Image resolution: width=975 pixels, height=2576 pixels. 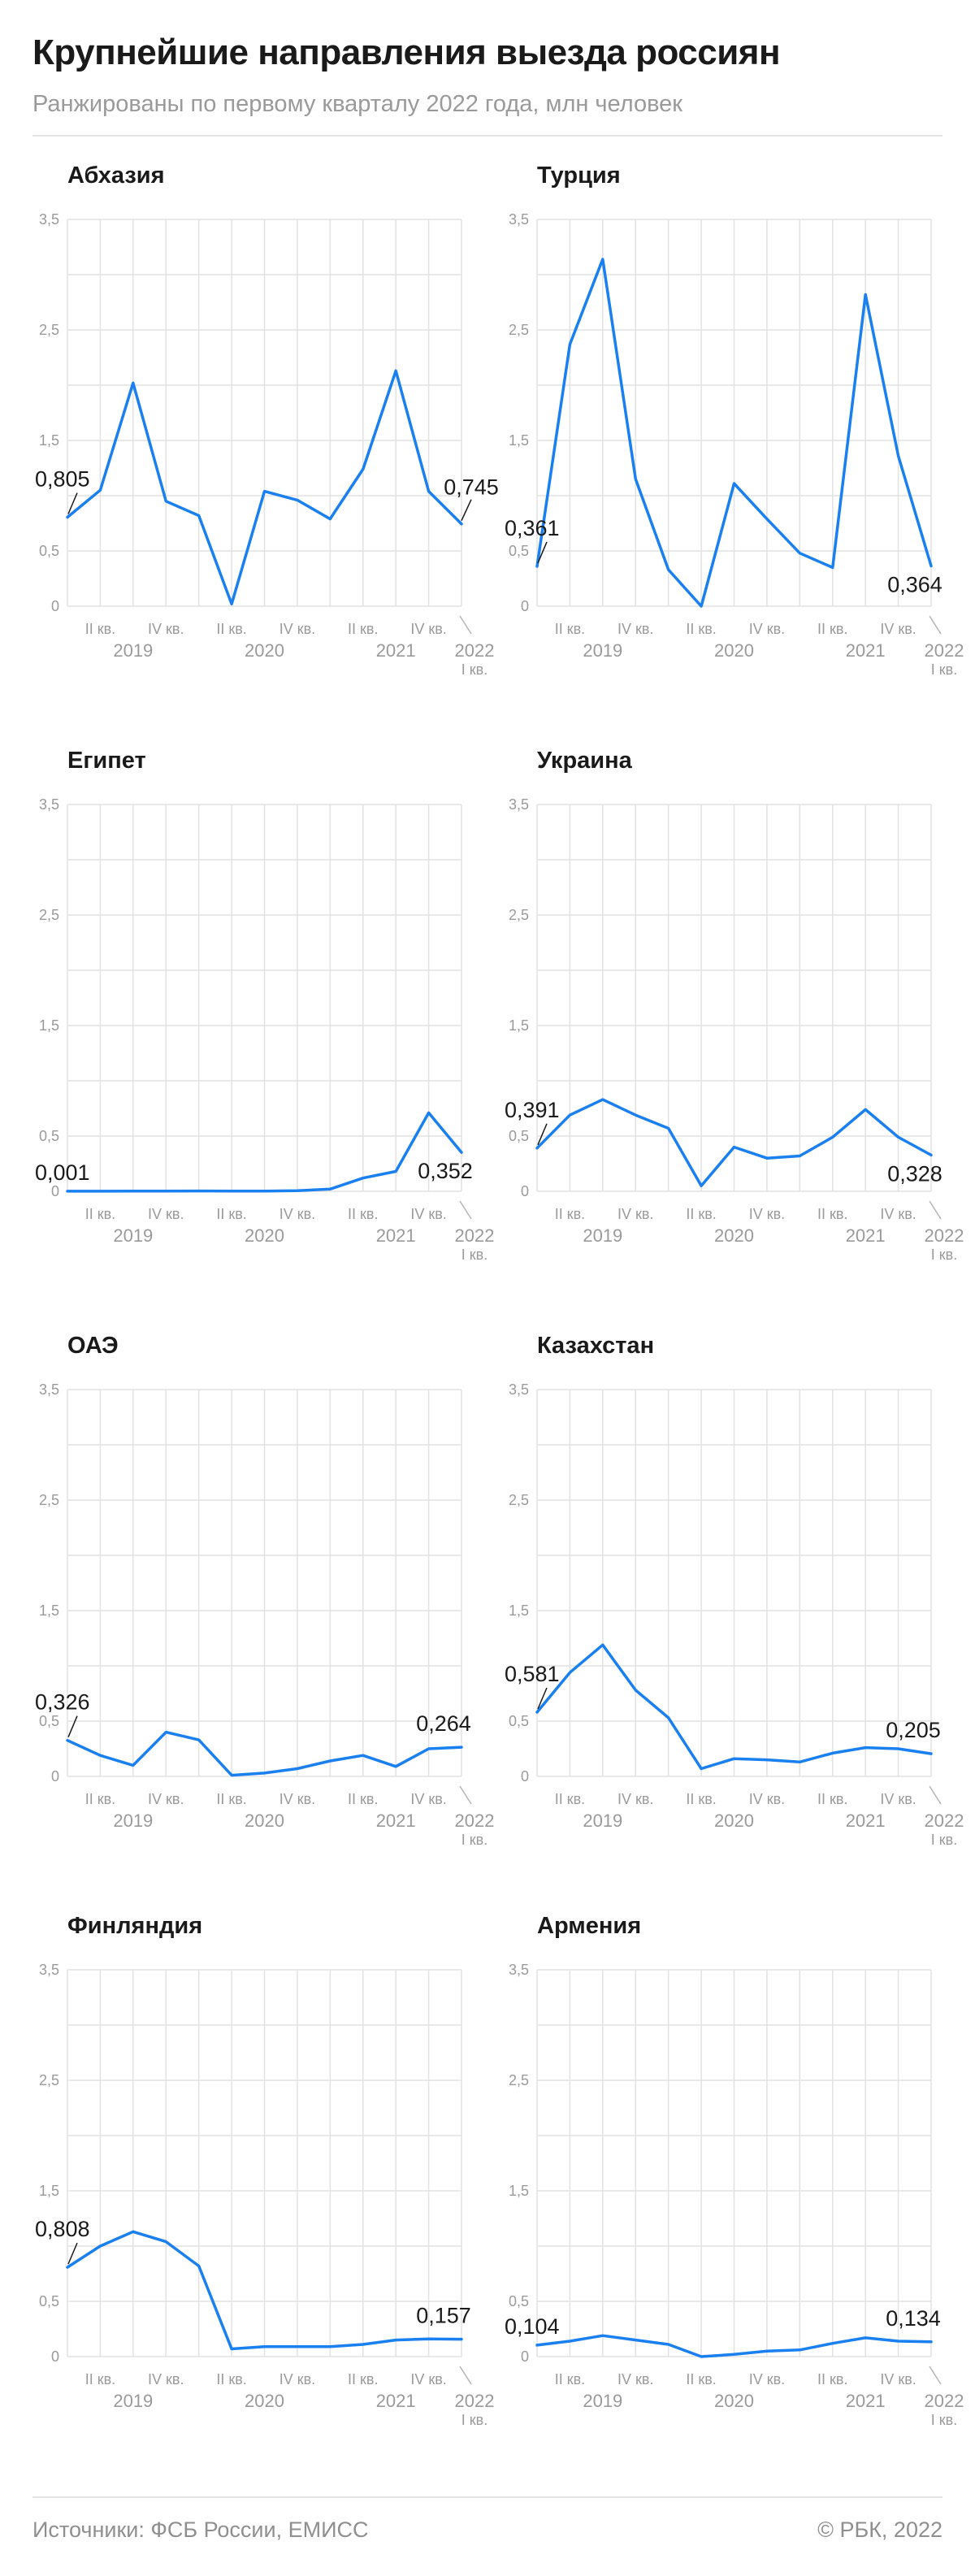 I want to click on bottom-divider, so click(x=487, y=2497).